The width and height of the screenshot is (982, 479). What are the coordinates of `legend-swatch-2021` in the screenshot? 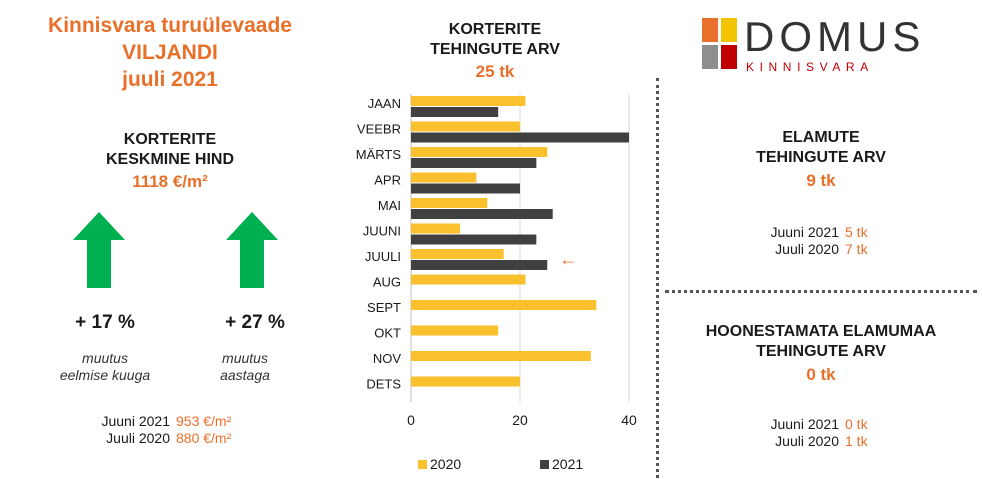 It's located at (544, 464).